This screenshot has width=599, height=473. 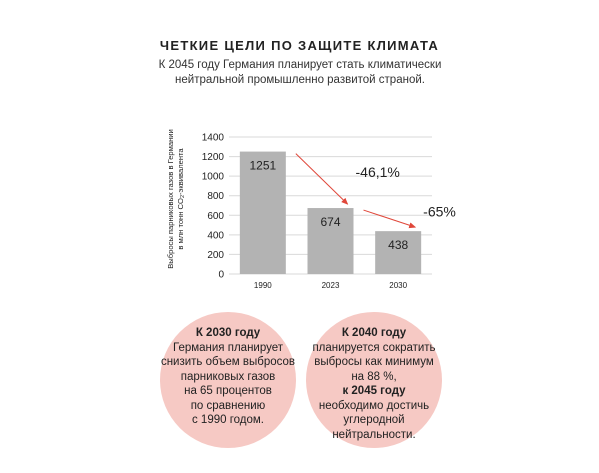 What do you see at coordinates (374, 434) in the screenshot?
I see `bubble-2040-line: нейтральности.` at bounding box center [374, 434].